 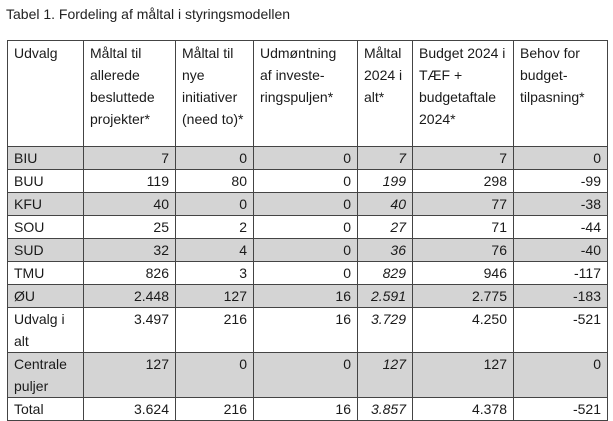 What do you see at coordinates (45, 273) in the screenshot?
I see `row-label: TMU` at bounding box center [45, 273].